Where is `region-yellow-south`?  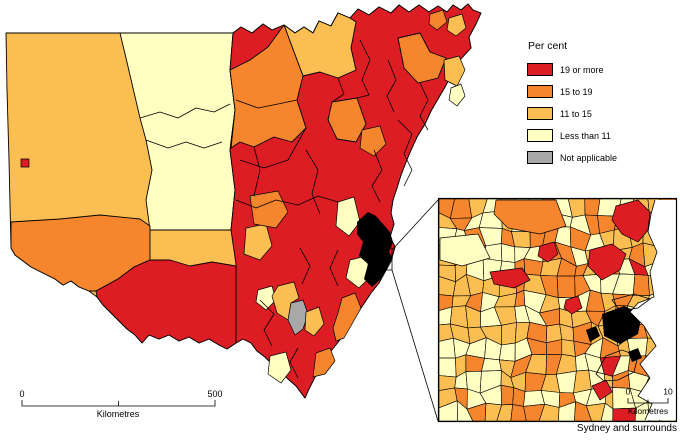 region-yellow-south is located at coordinates (279, 367).